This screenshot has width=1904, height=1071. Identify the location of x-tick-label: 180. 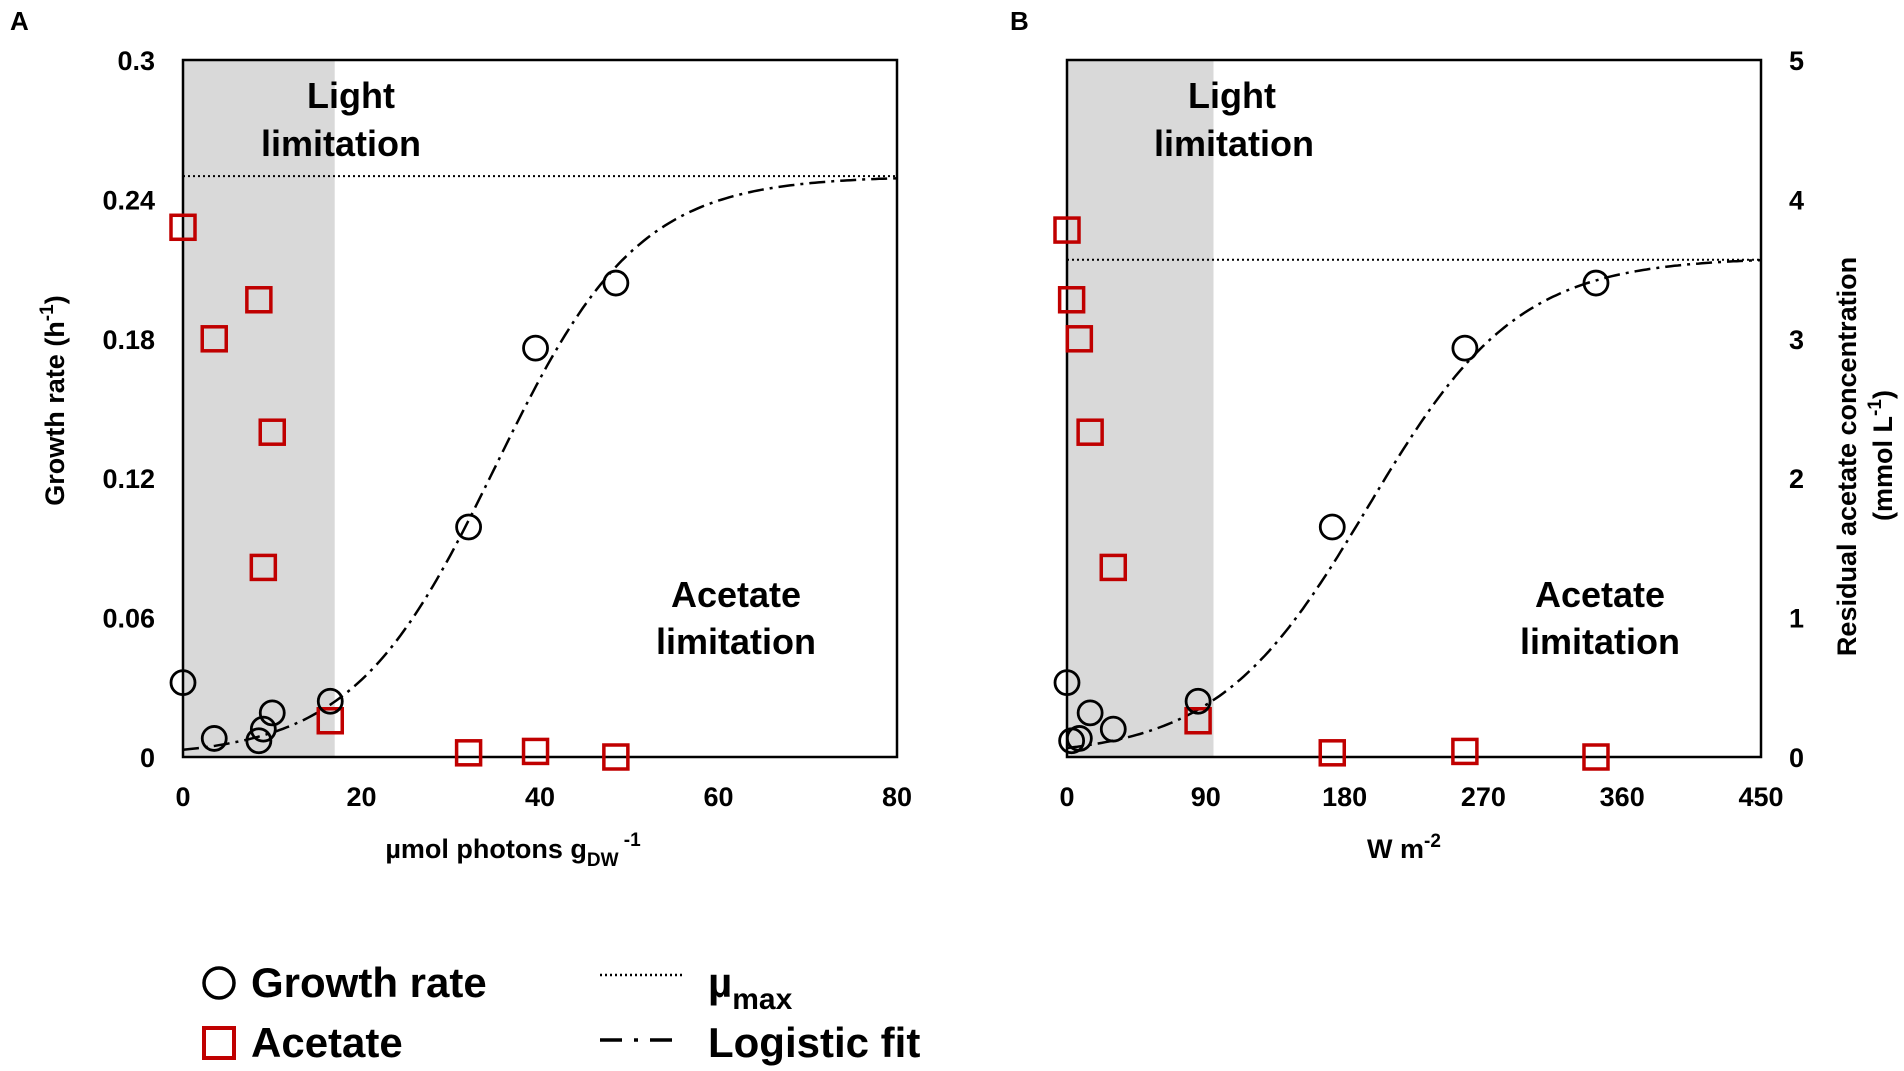
(1344, 797).